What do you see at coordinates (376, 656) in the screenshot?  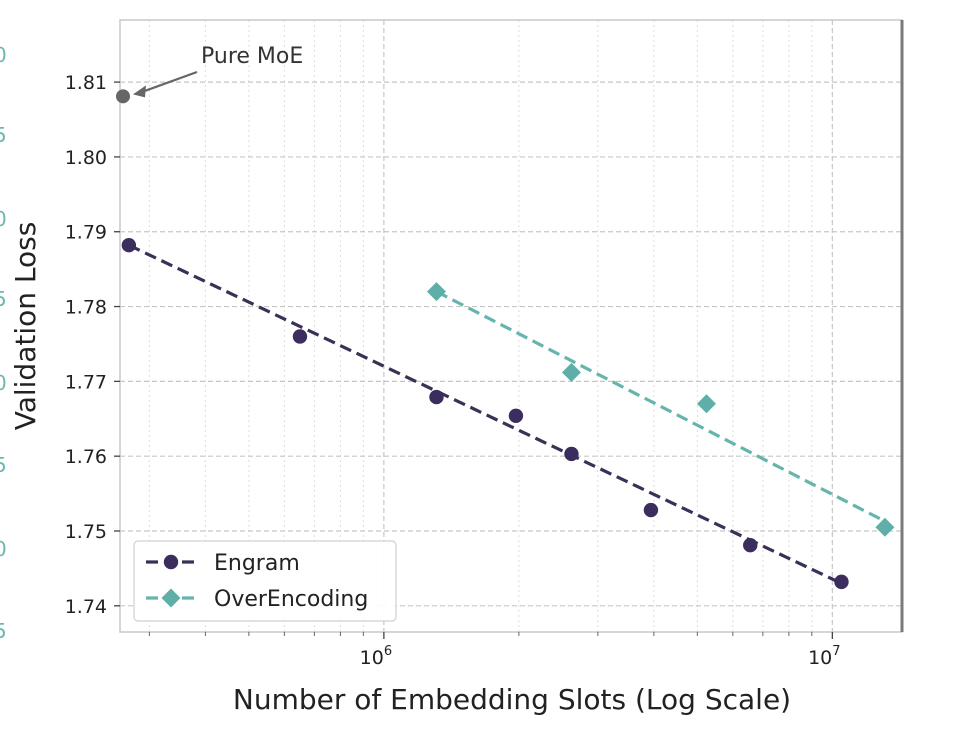 I see `x-tick-label: 10⁶` at bounding box center [376, 656].